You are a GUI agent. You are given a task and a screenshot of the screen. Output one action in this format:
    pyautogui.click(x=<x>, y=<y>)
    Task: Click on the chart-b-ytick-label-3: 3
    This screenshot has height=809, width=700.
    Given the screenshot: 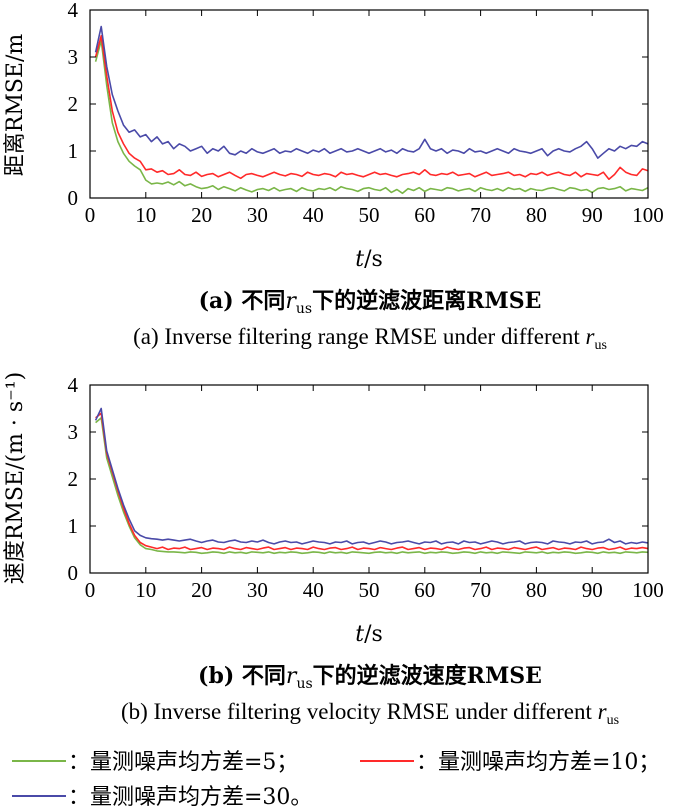 What is the action you would take?
    pyautogui.click(x=73, y=432)
    